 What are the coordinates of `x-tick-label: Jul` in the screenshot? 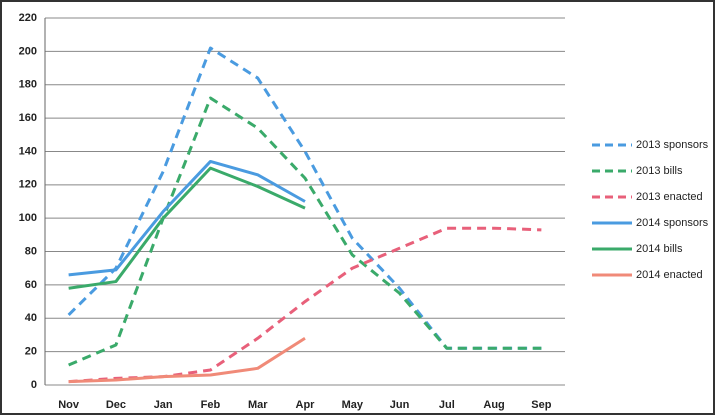 It's located at (447, 405).